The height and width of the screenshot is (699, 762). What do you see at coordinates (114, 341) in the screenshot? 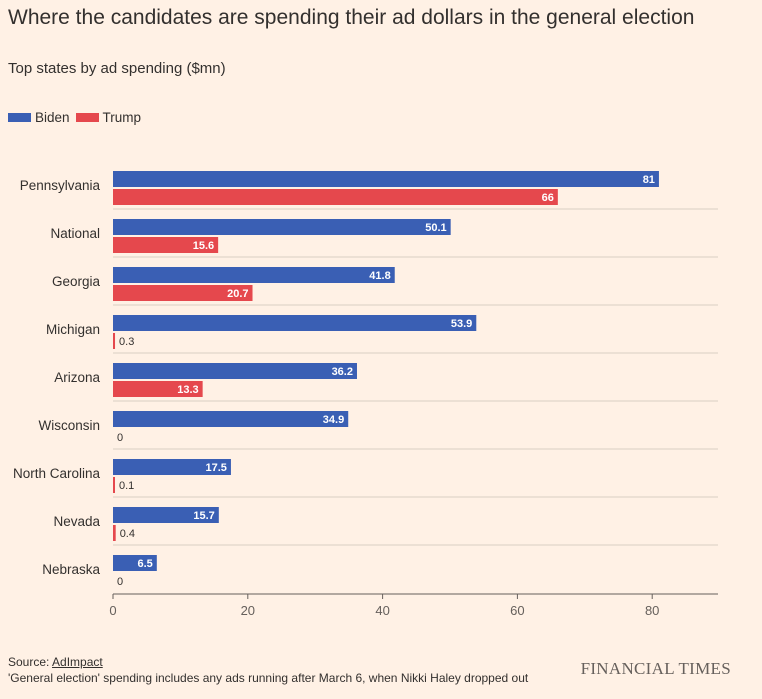
I see `bar-trump-michigan` at bounding box center [114, 341].